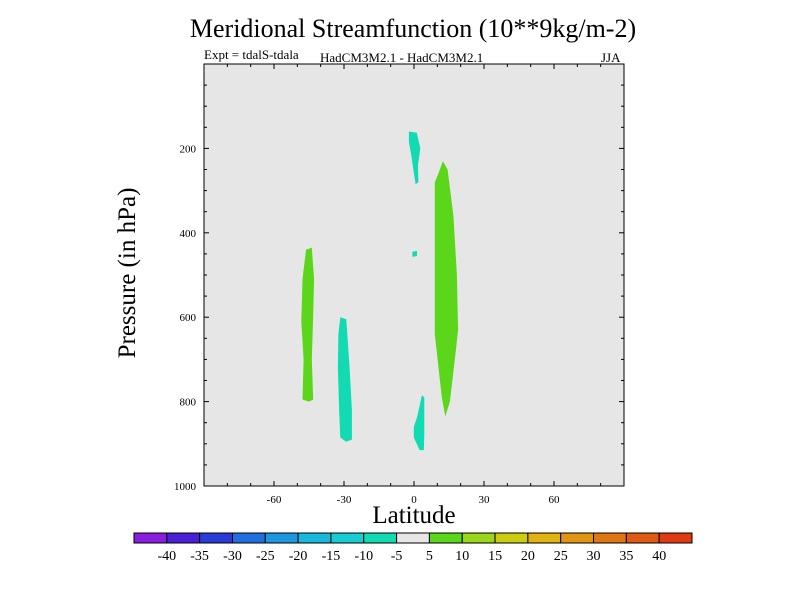  What do you see at coordinates (188, 149) in the screenshot?
I see `y-tick-label: 200` at bounding box center [188, 149].